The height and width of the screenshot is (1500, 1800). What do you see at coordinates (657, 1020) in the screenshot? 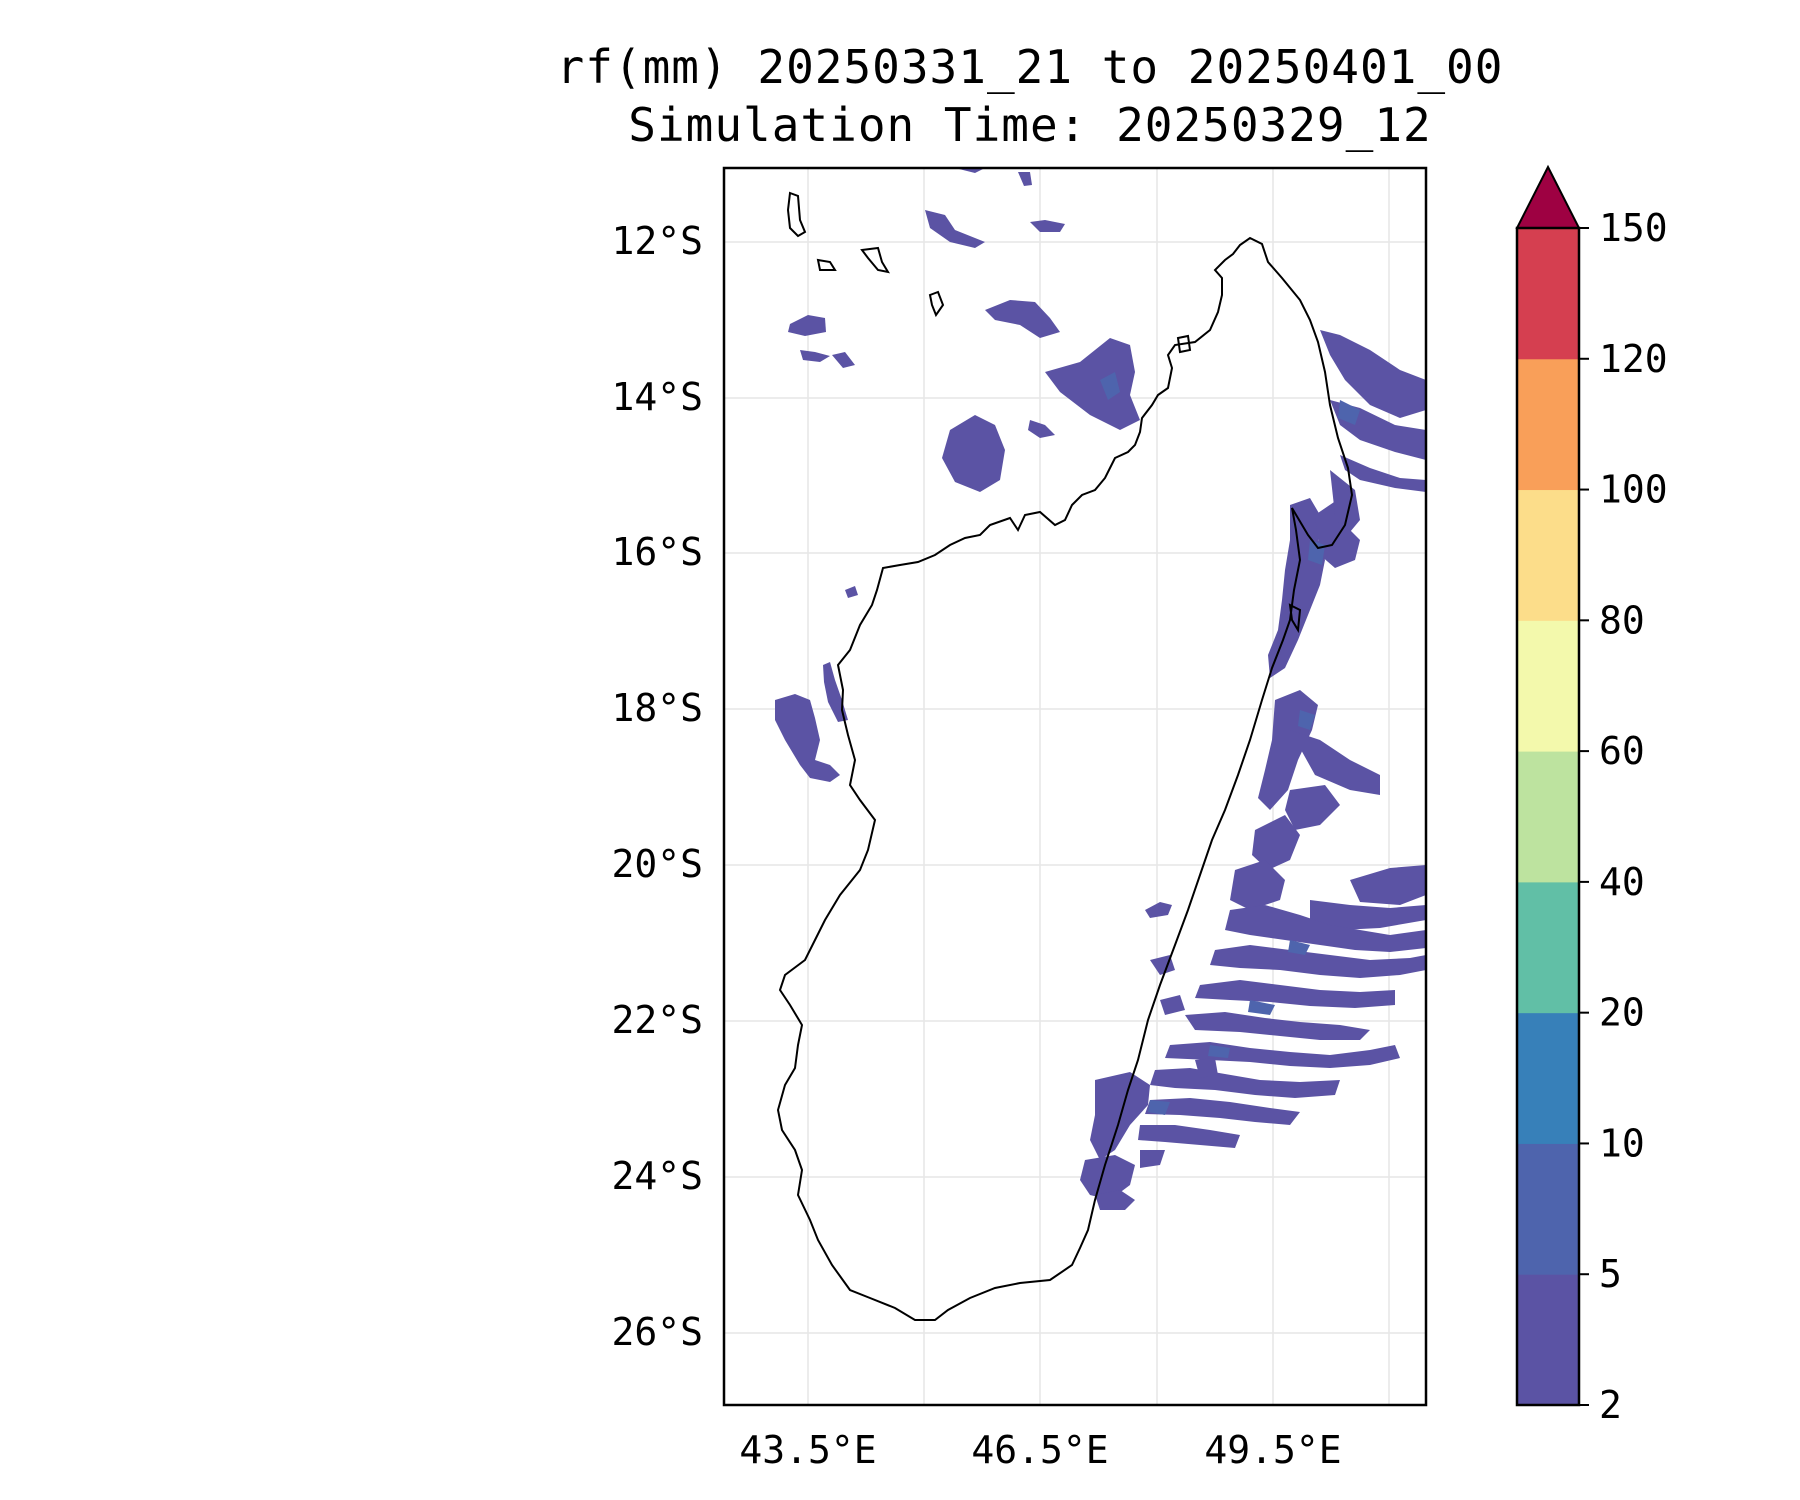
I see `lat-tick-22s: 22°S` at bounding box center [657, 1020].